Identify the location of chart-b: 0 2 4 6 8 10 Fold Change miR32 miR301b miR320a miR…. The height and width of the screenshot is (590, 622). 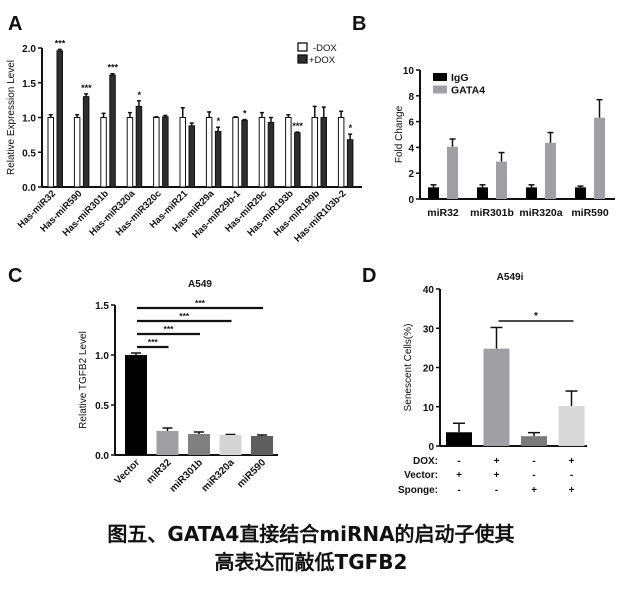
(504, 142).